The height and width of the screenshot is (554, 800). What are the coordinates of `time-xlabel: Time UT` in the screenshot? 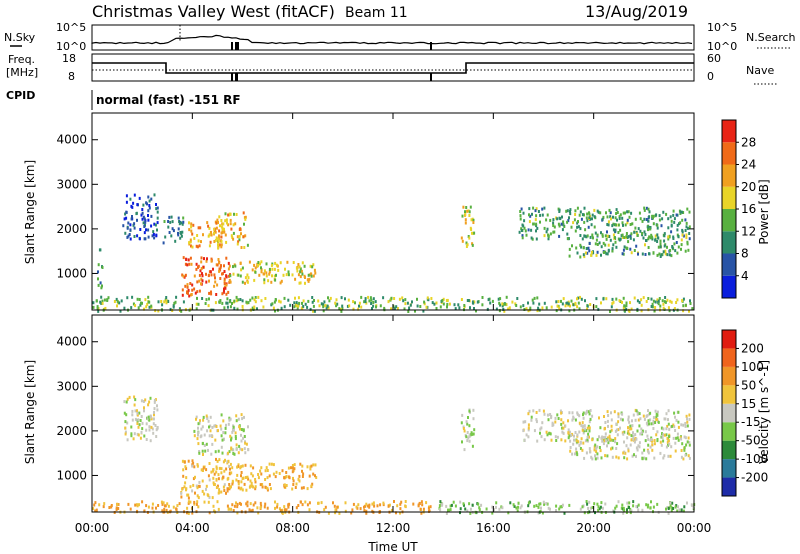 It's located at (392, 547).